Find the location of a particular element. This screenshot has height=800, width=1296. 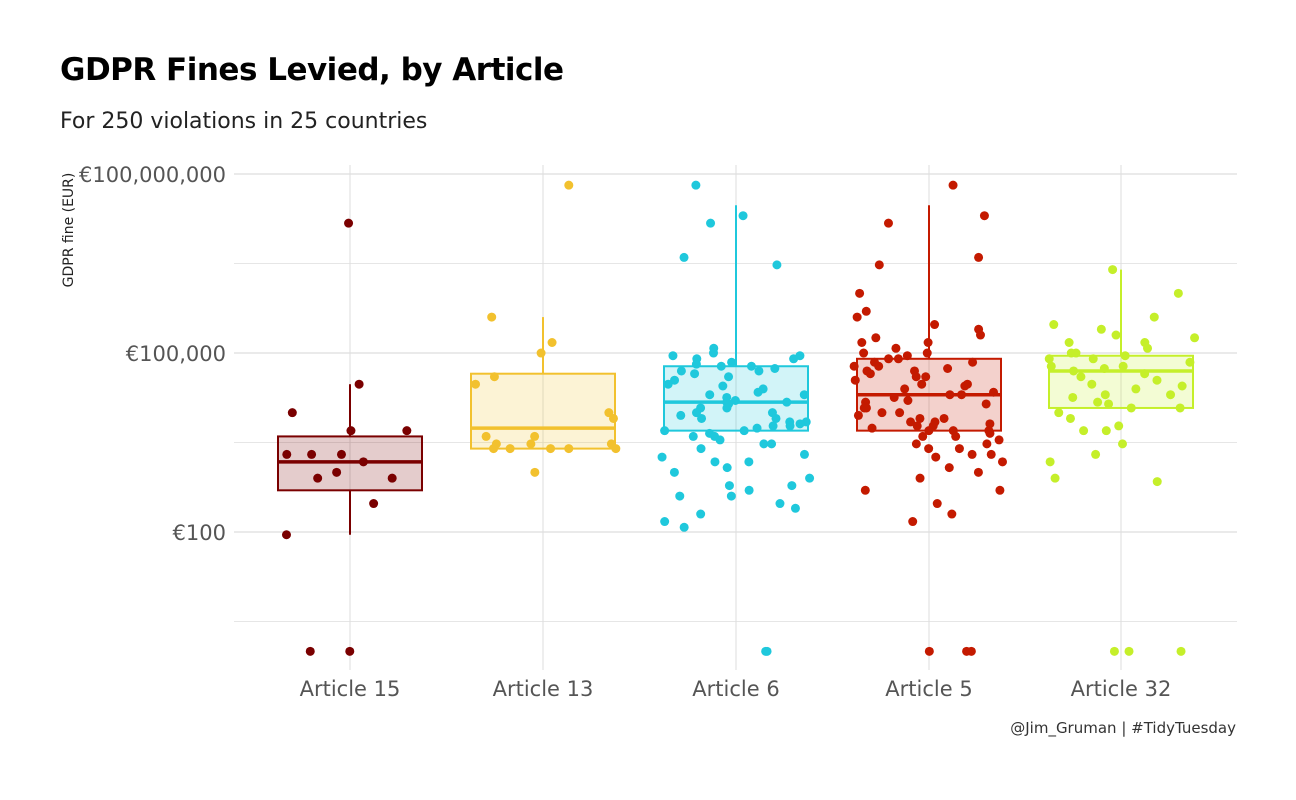

box-iqr is located at coordinates (543, 411).